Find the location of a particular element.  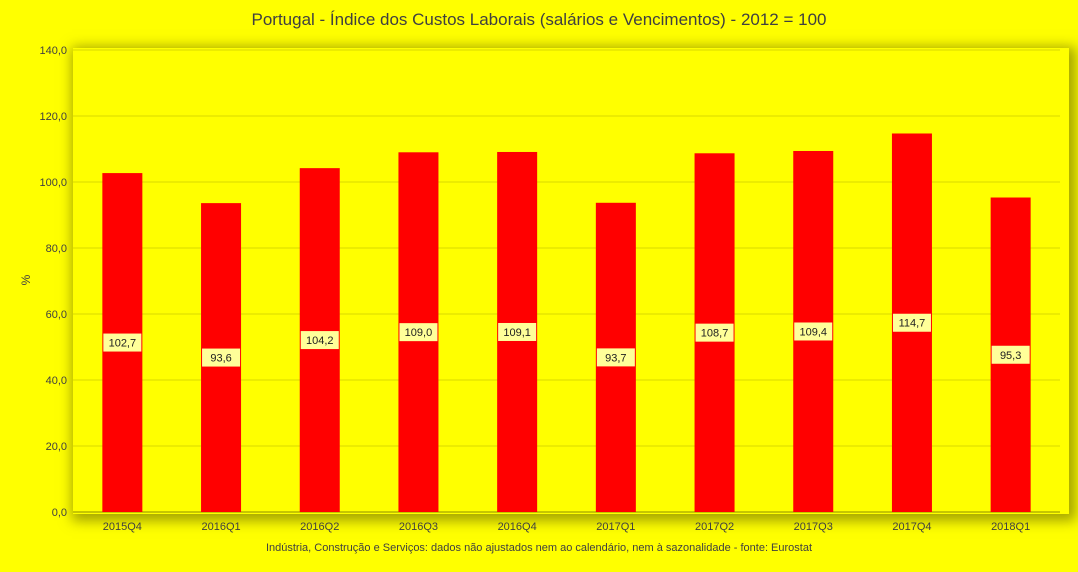

data-label: 95,3 is located at coordinates (1010, 356).